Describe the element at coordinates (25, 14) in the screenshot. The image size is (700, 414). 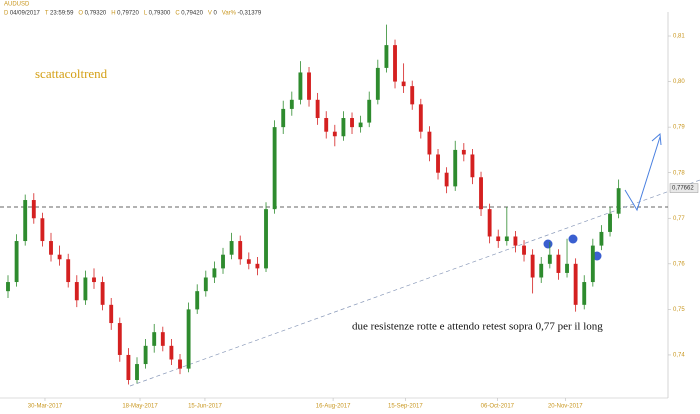
I see `info-value: 04/09/2017` at that location.